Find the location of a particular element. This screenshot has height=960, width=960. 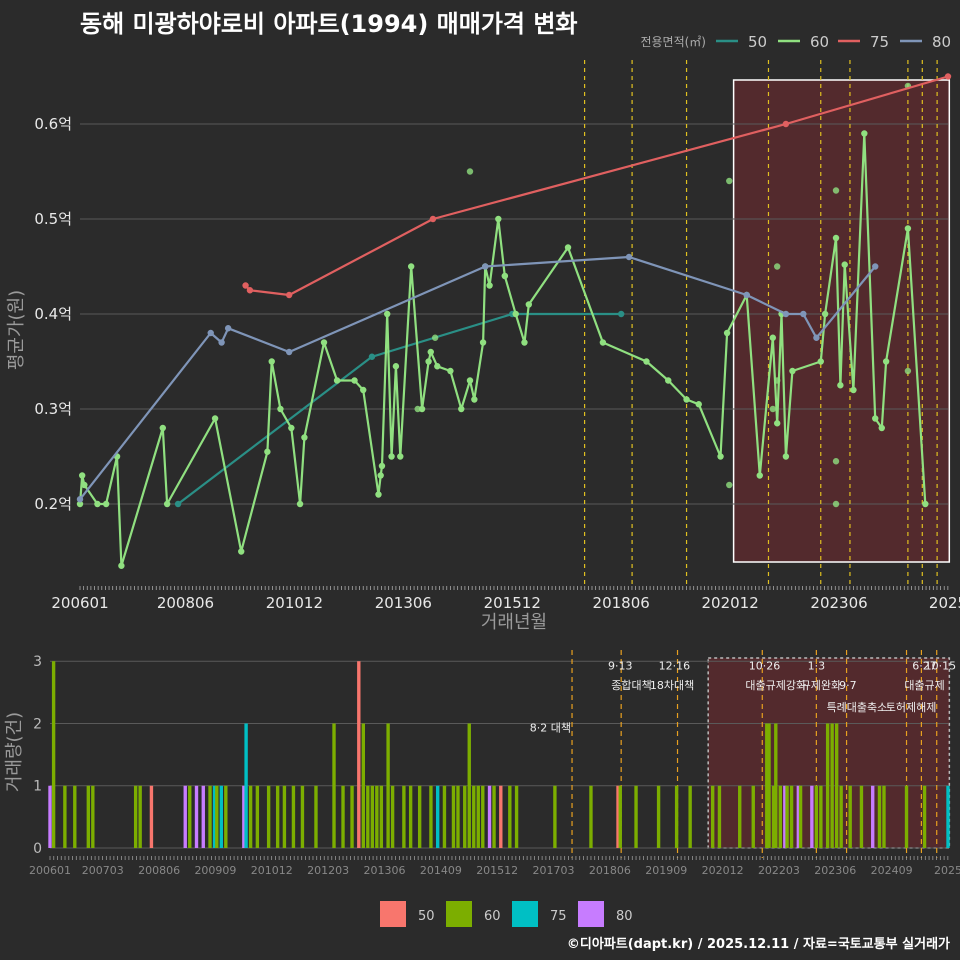

policy-label: 종합대책 is located at coordinates (631, 685).